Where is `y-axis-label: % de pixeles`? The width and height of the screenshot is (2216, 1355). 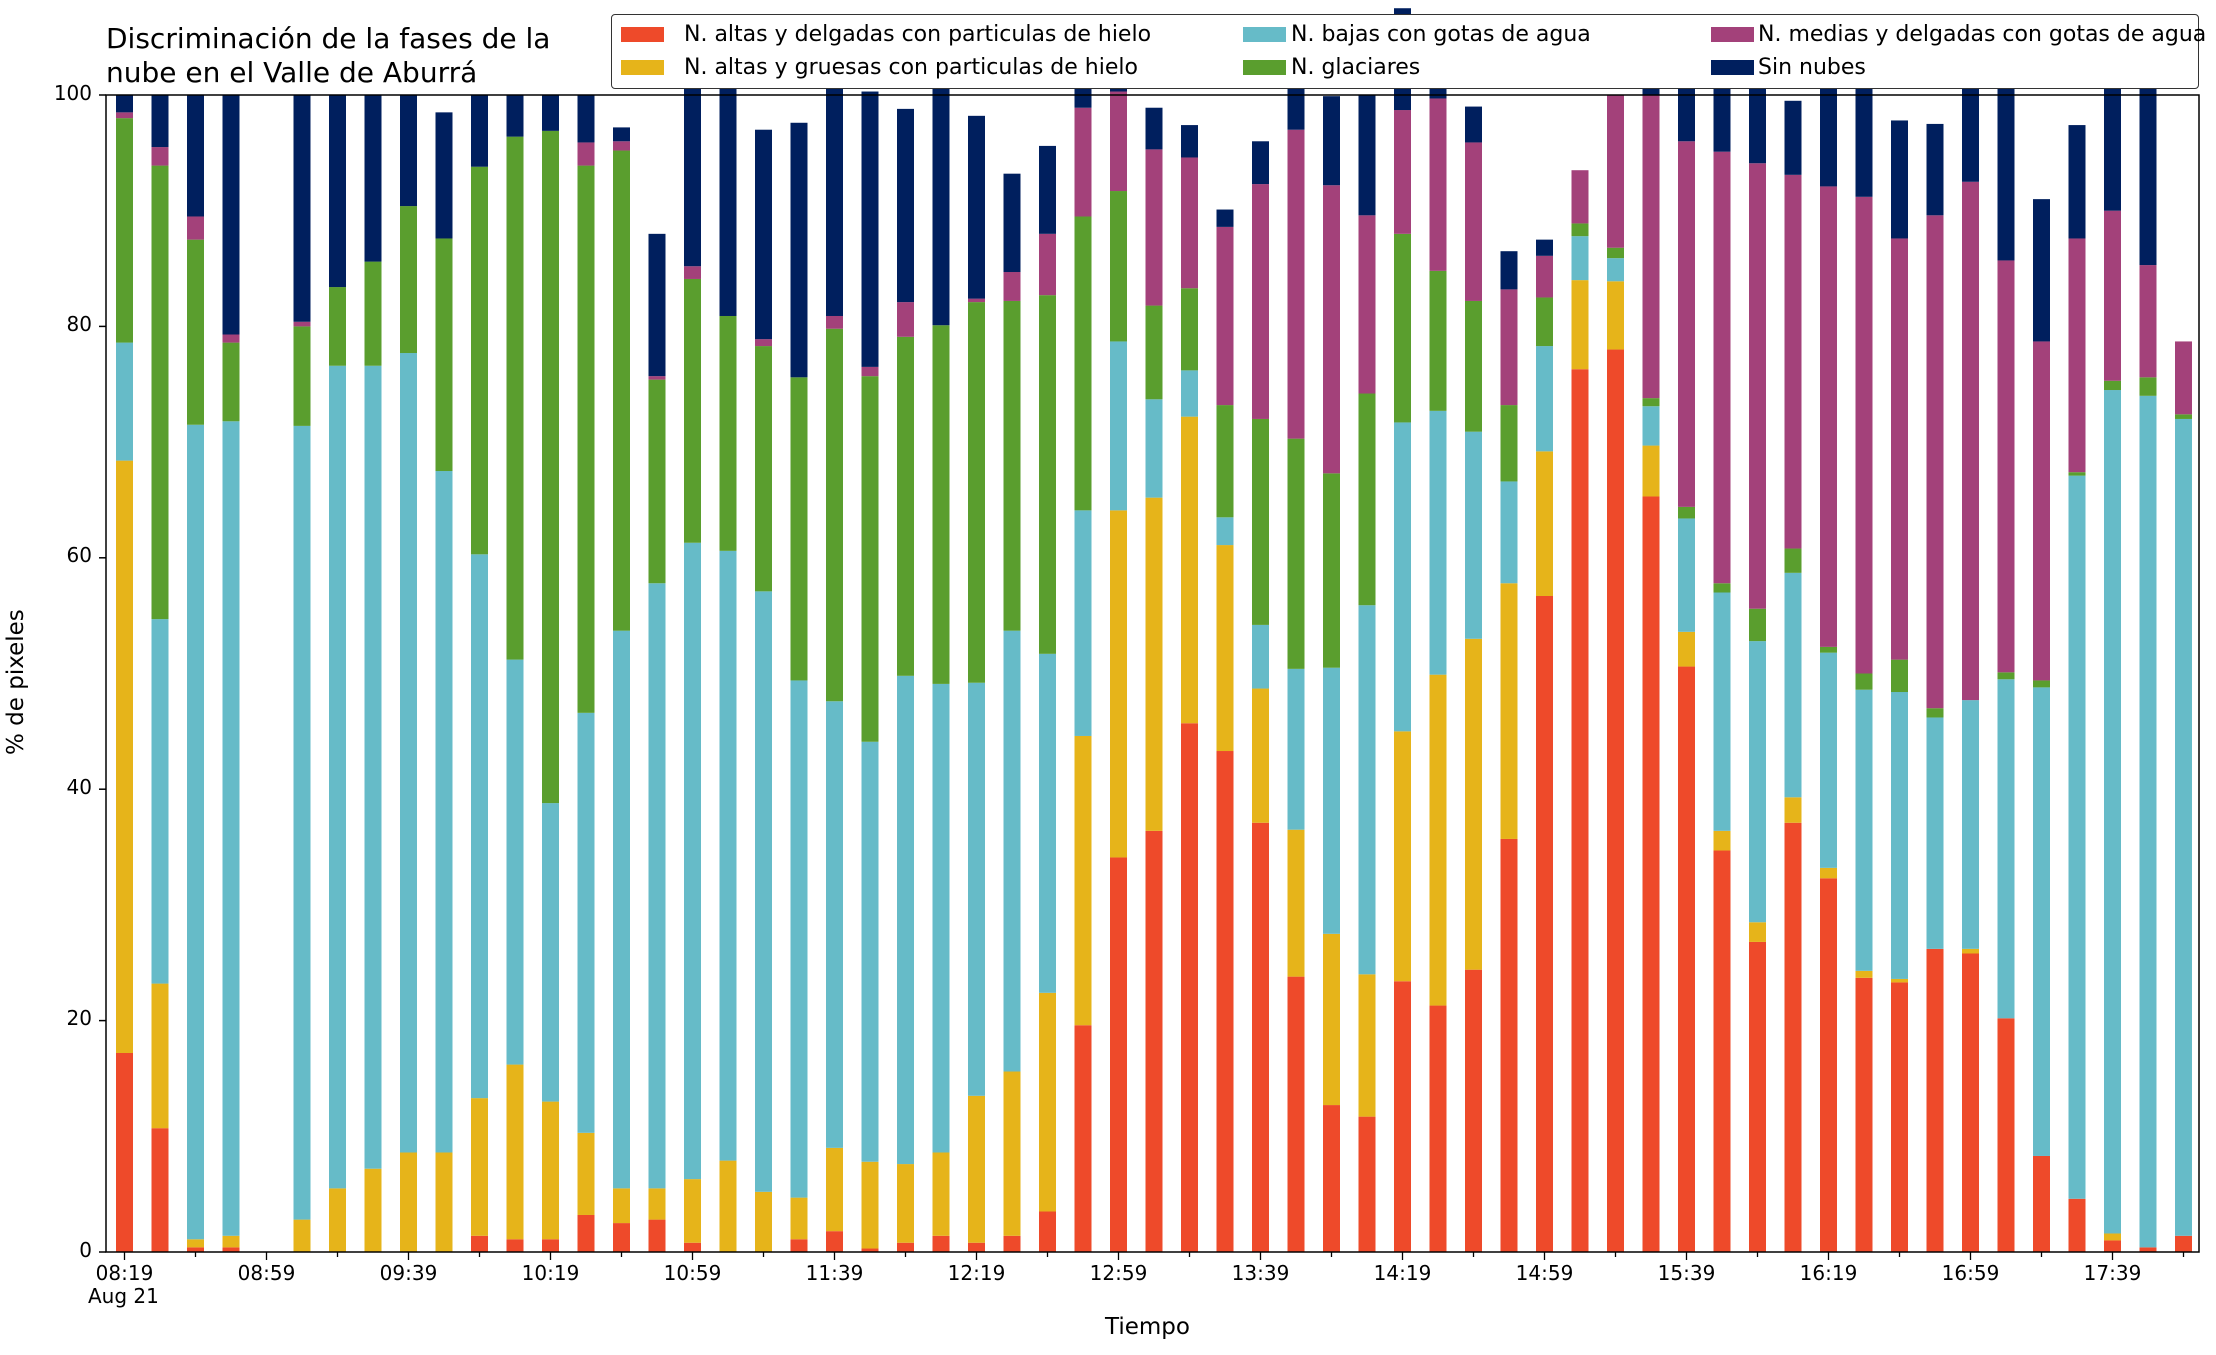
y-axis-label: % de pixeles is located at coordinates (16, 682).